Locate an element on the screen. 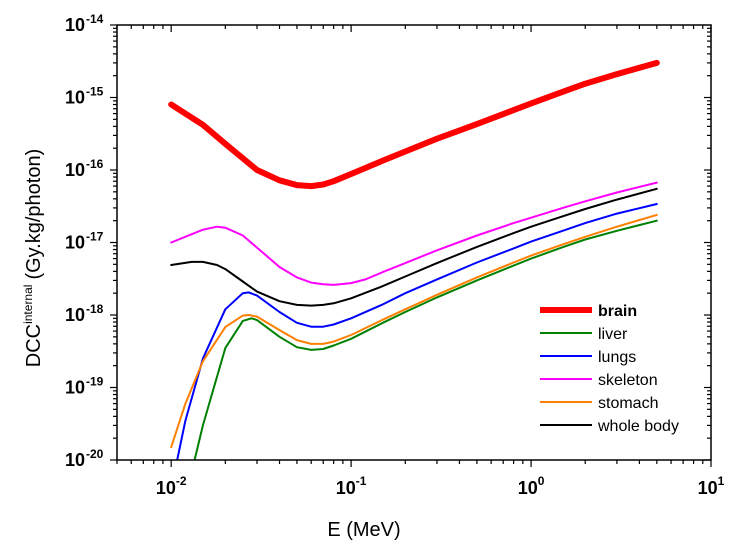 The width and height of the screenshot is (729, 545). legend-label: lungs is located at coordinates (617, 357).